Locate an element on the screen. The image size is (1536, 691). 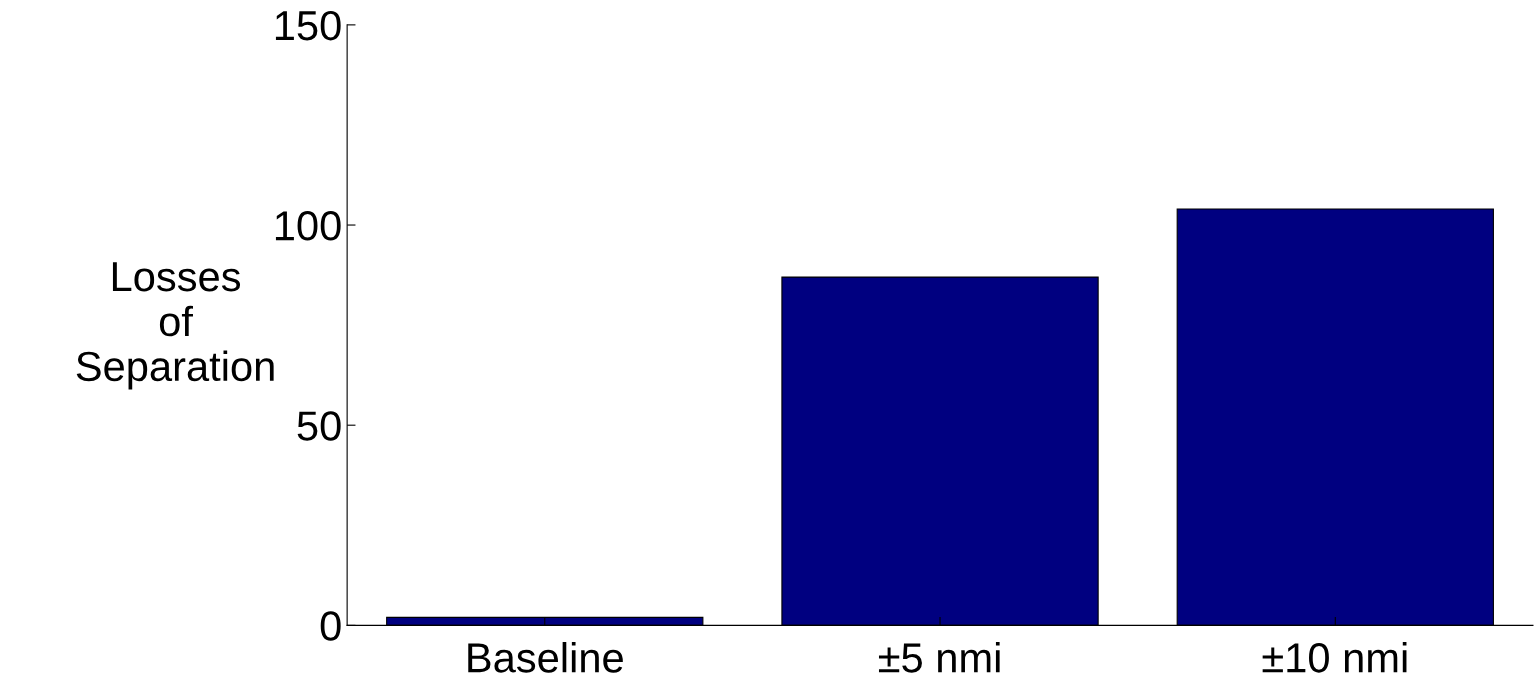
x-tick-label: ±5 nmi is located at coordinates (939, 657).